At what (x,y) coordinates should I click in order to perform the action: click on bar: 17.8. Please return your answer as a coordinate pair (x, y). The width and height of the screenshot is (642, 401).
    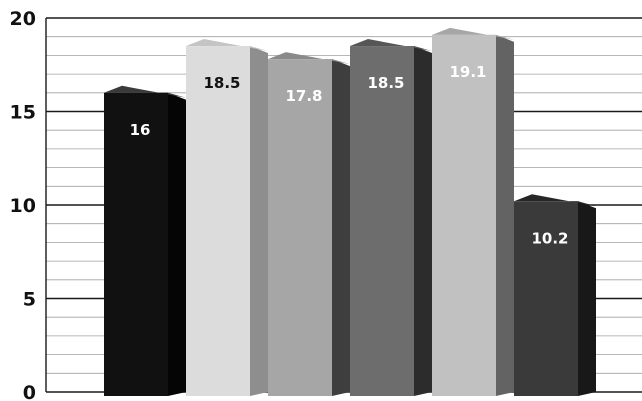
    Looking at the image, I should click on (309, 224).